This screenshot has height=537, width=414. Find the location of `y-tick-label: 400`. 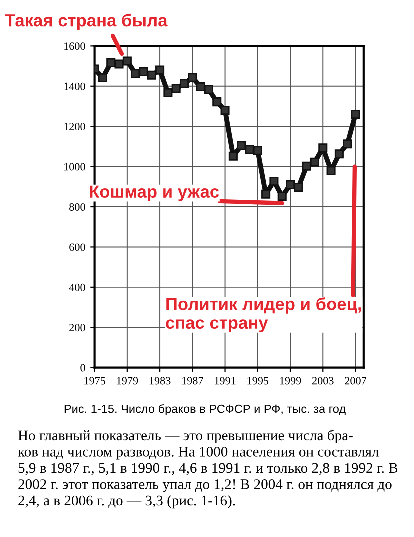

y-tick-label: 400 is located at coordinates (77, 288).